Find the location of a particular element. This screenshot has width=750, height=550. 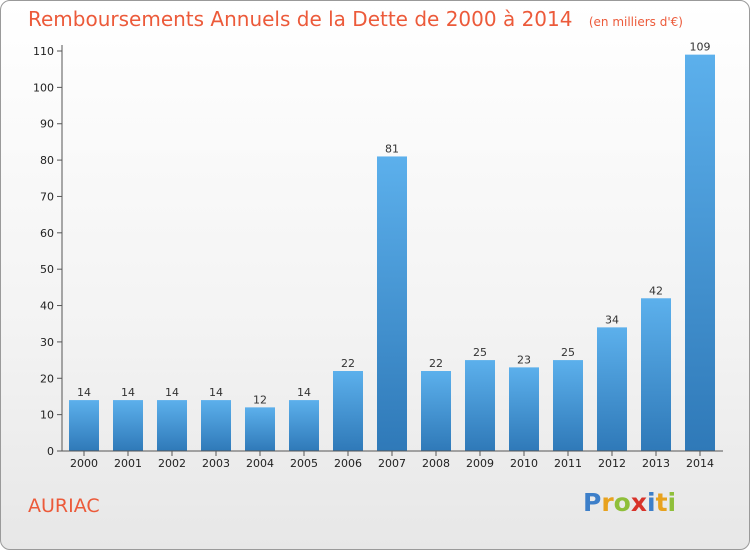

bar-2005 is located at coordinates (304, 425).